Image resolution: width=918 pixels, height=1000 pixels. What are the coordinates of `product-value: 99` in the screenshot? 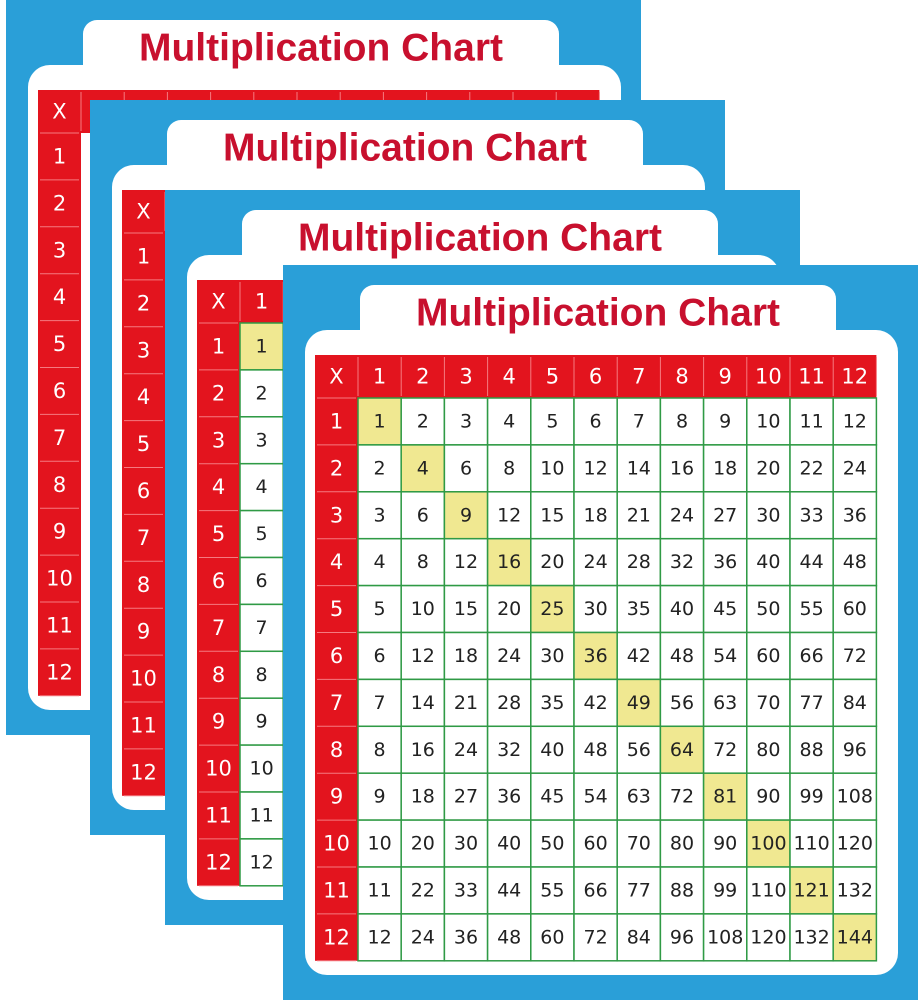 It's located at (812, 797).